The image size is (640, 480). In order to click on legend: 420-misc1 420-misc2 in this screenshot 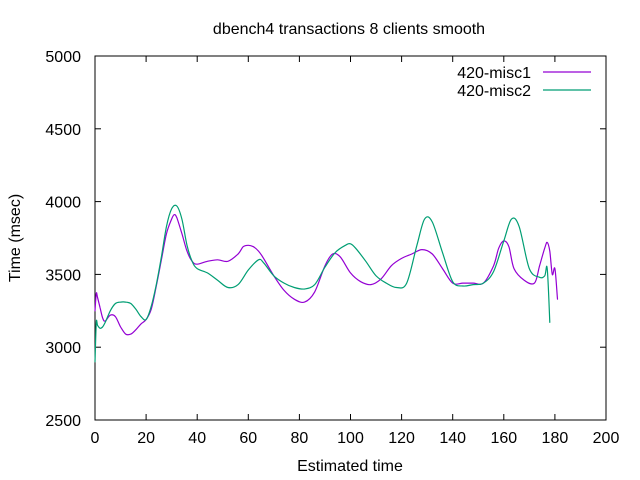, I will do `click(524, 82)`.